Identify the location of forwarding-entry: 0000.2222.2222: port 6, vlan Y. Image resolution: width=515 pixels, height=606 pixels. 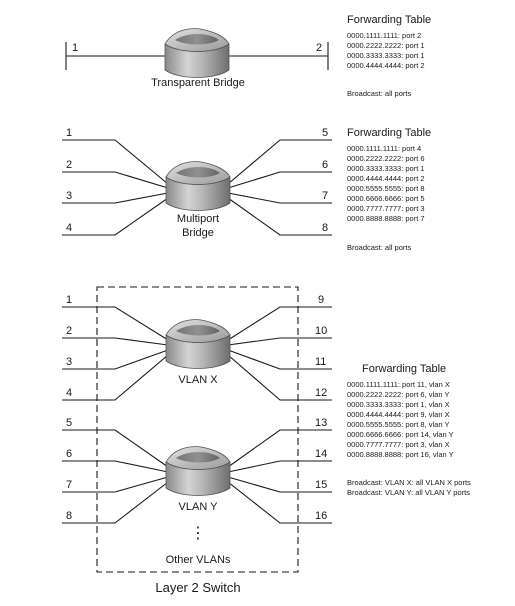
(398, 394).